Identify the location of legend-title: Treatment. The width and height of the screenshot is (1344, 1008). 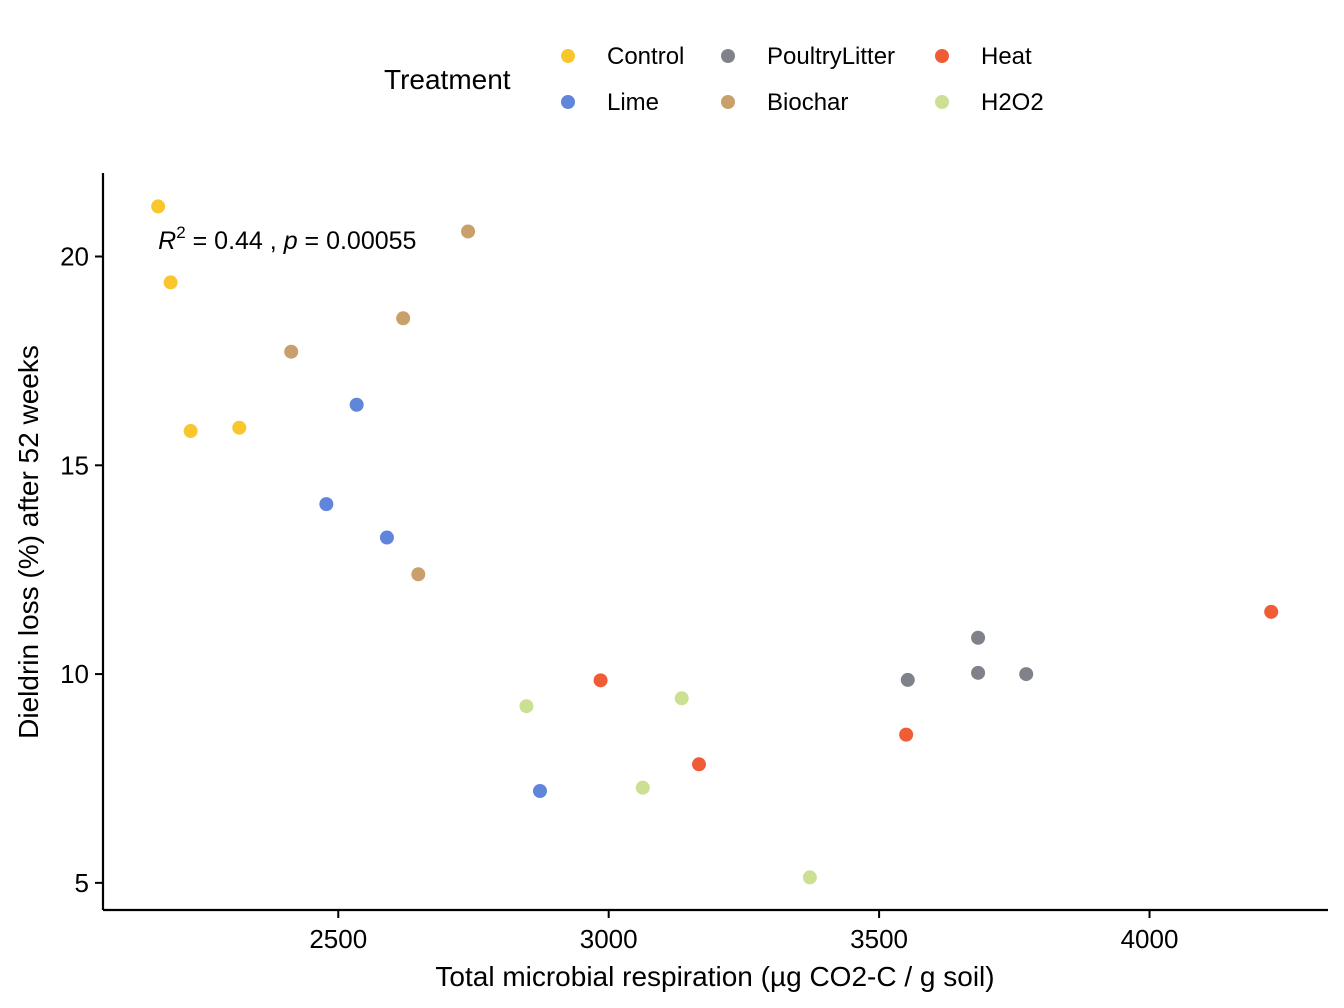
(447, 79).